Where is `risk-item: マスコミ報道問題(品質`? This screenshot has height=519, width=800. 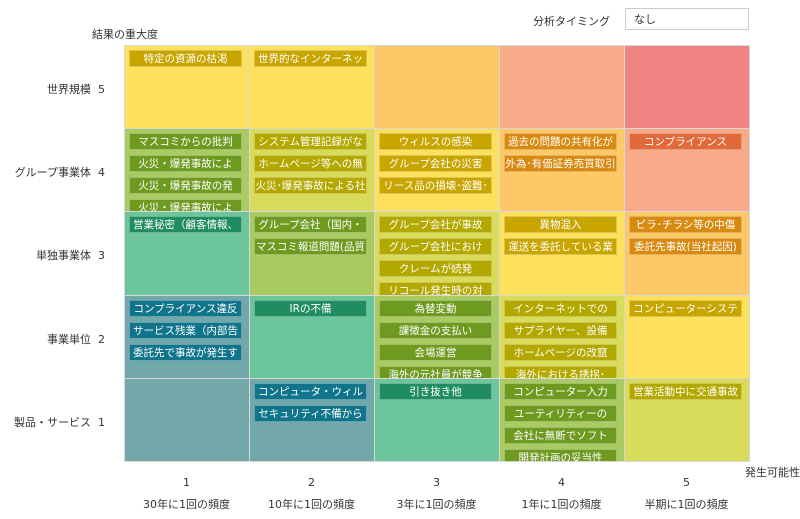 risk-item: マスコミ報道問題(品質 is located at coordinates (310, 247).